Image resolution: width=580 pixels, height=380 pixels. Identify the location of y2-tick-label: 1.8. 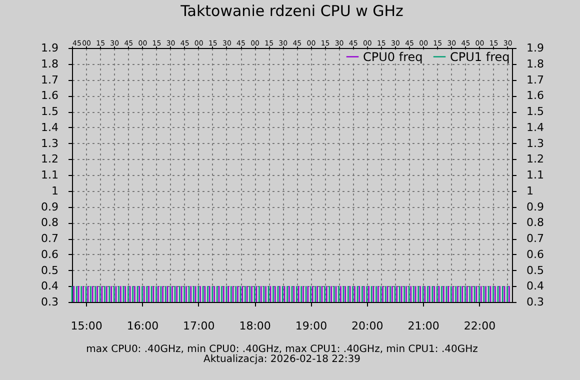
(535, 63).